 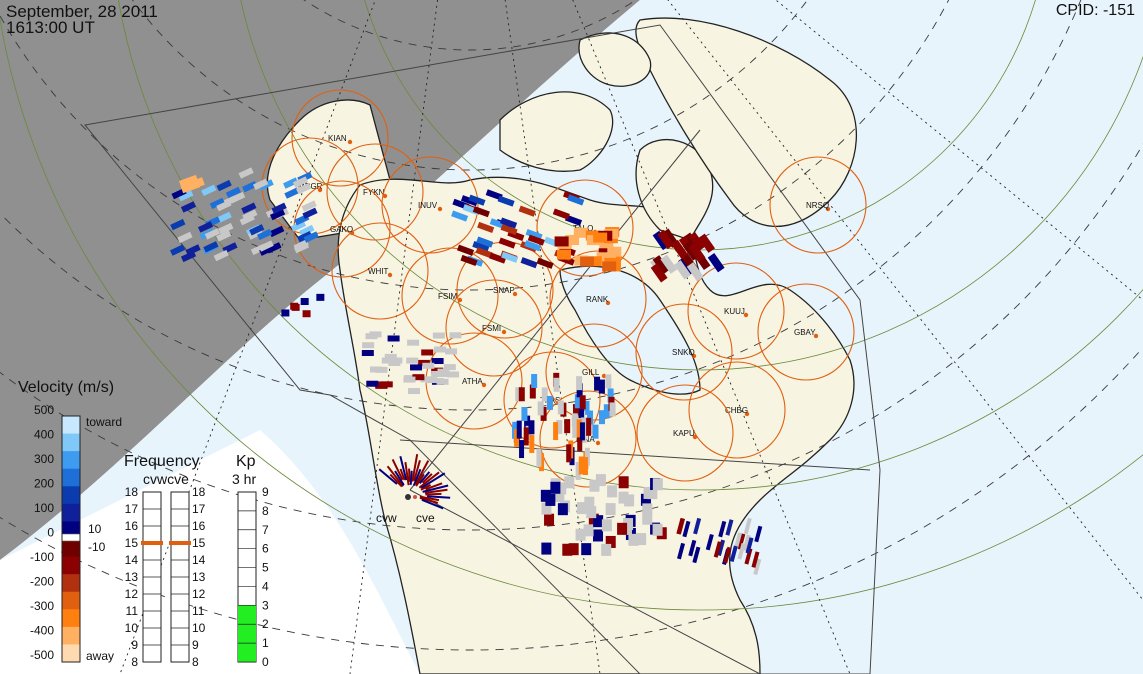 I want to click on hudson-bay, so click(x=630, y=330).